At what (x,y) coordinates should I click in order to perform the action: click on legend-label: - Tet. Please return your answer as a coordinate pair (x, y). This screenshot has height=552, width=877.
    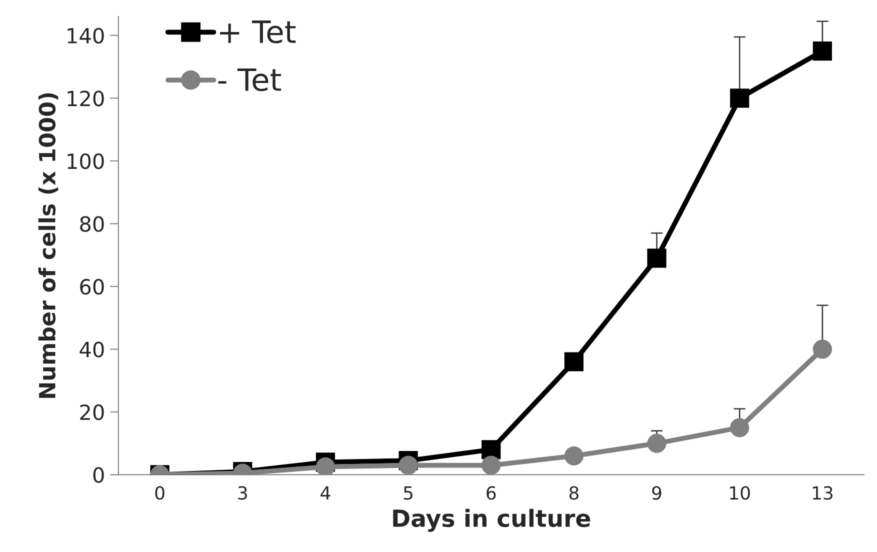
    Looking at the image, I should click on (250, 80).